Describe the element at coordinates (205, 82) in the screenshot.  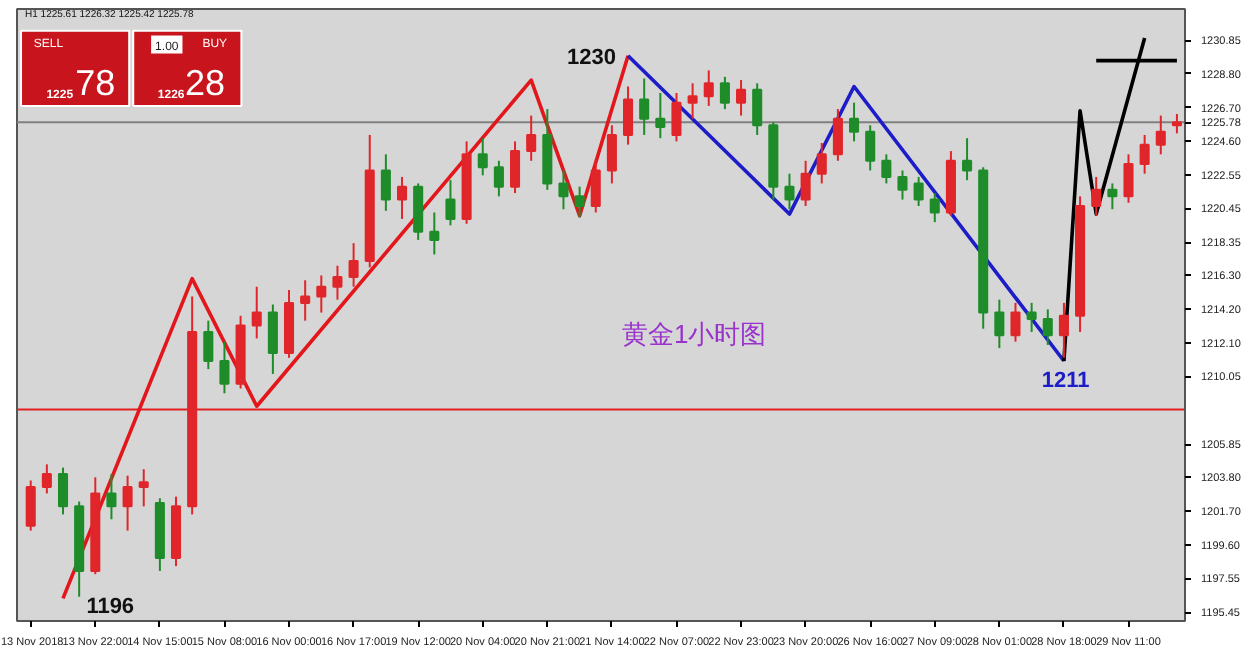
I see `annotation: 28` at that location.